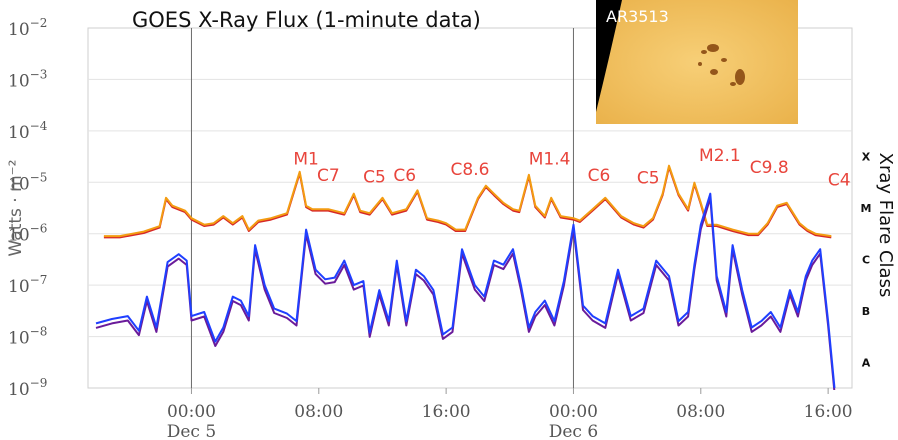 This screenshot has height=440, width=898. I want to click on flare-label: M2.1, so click(720, 156).